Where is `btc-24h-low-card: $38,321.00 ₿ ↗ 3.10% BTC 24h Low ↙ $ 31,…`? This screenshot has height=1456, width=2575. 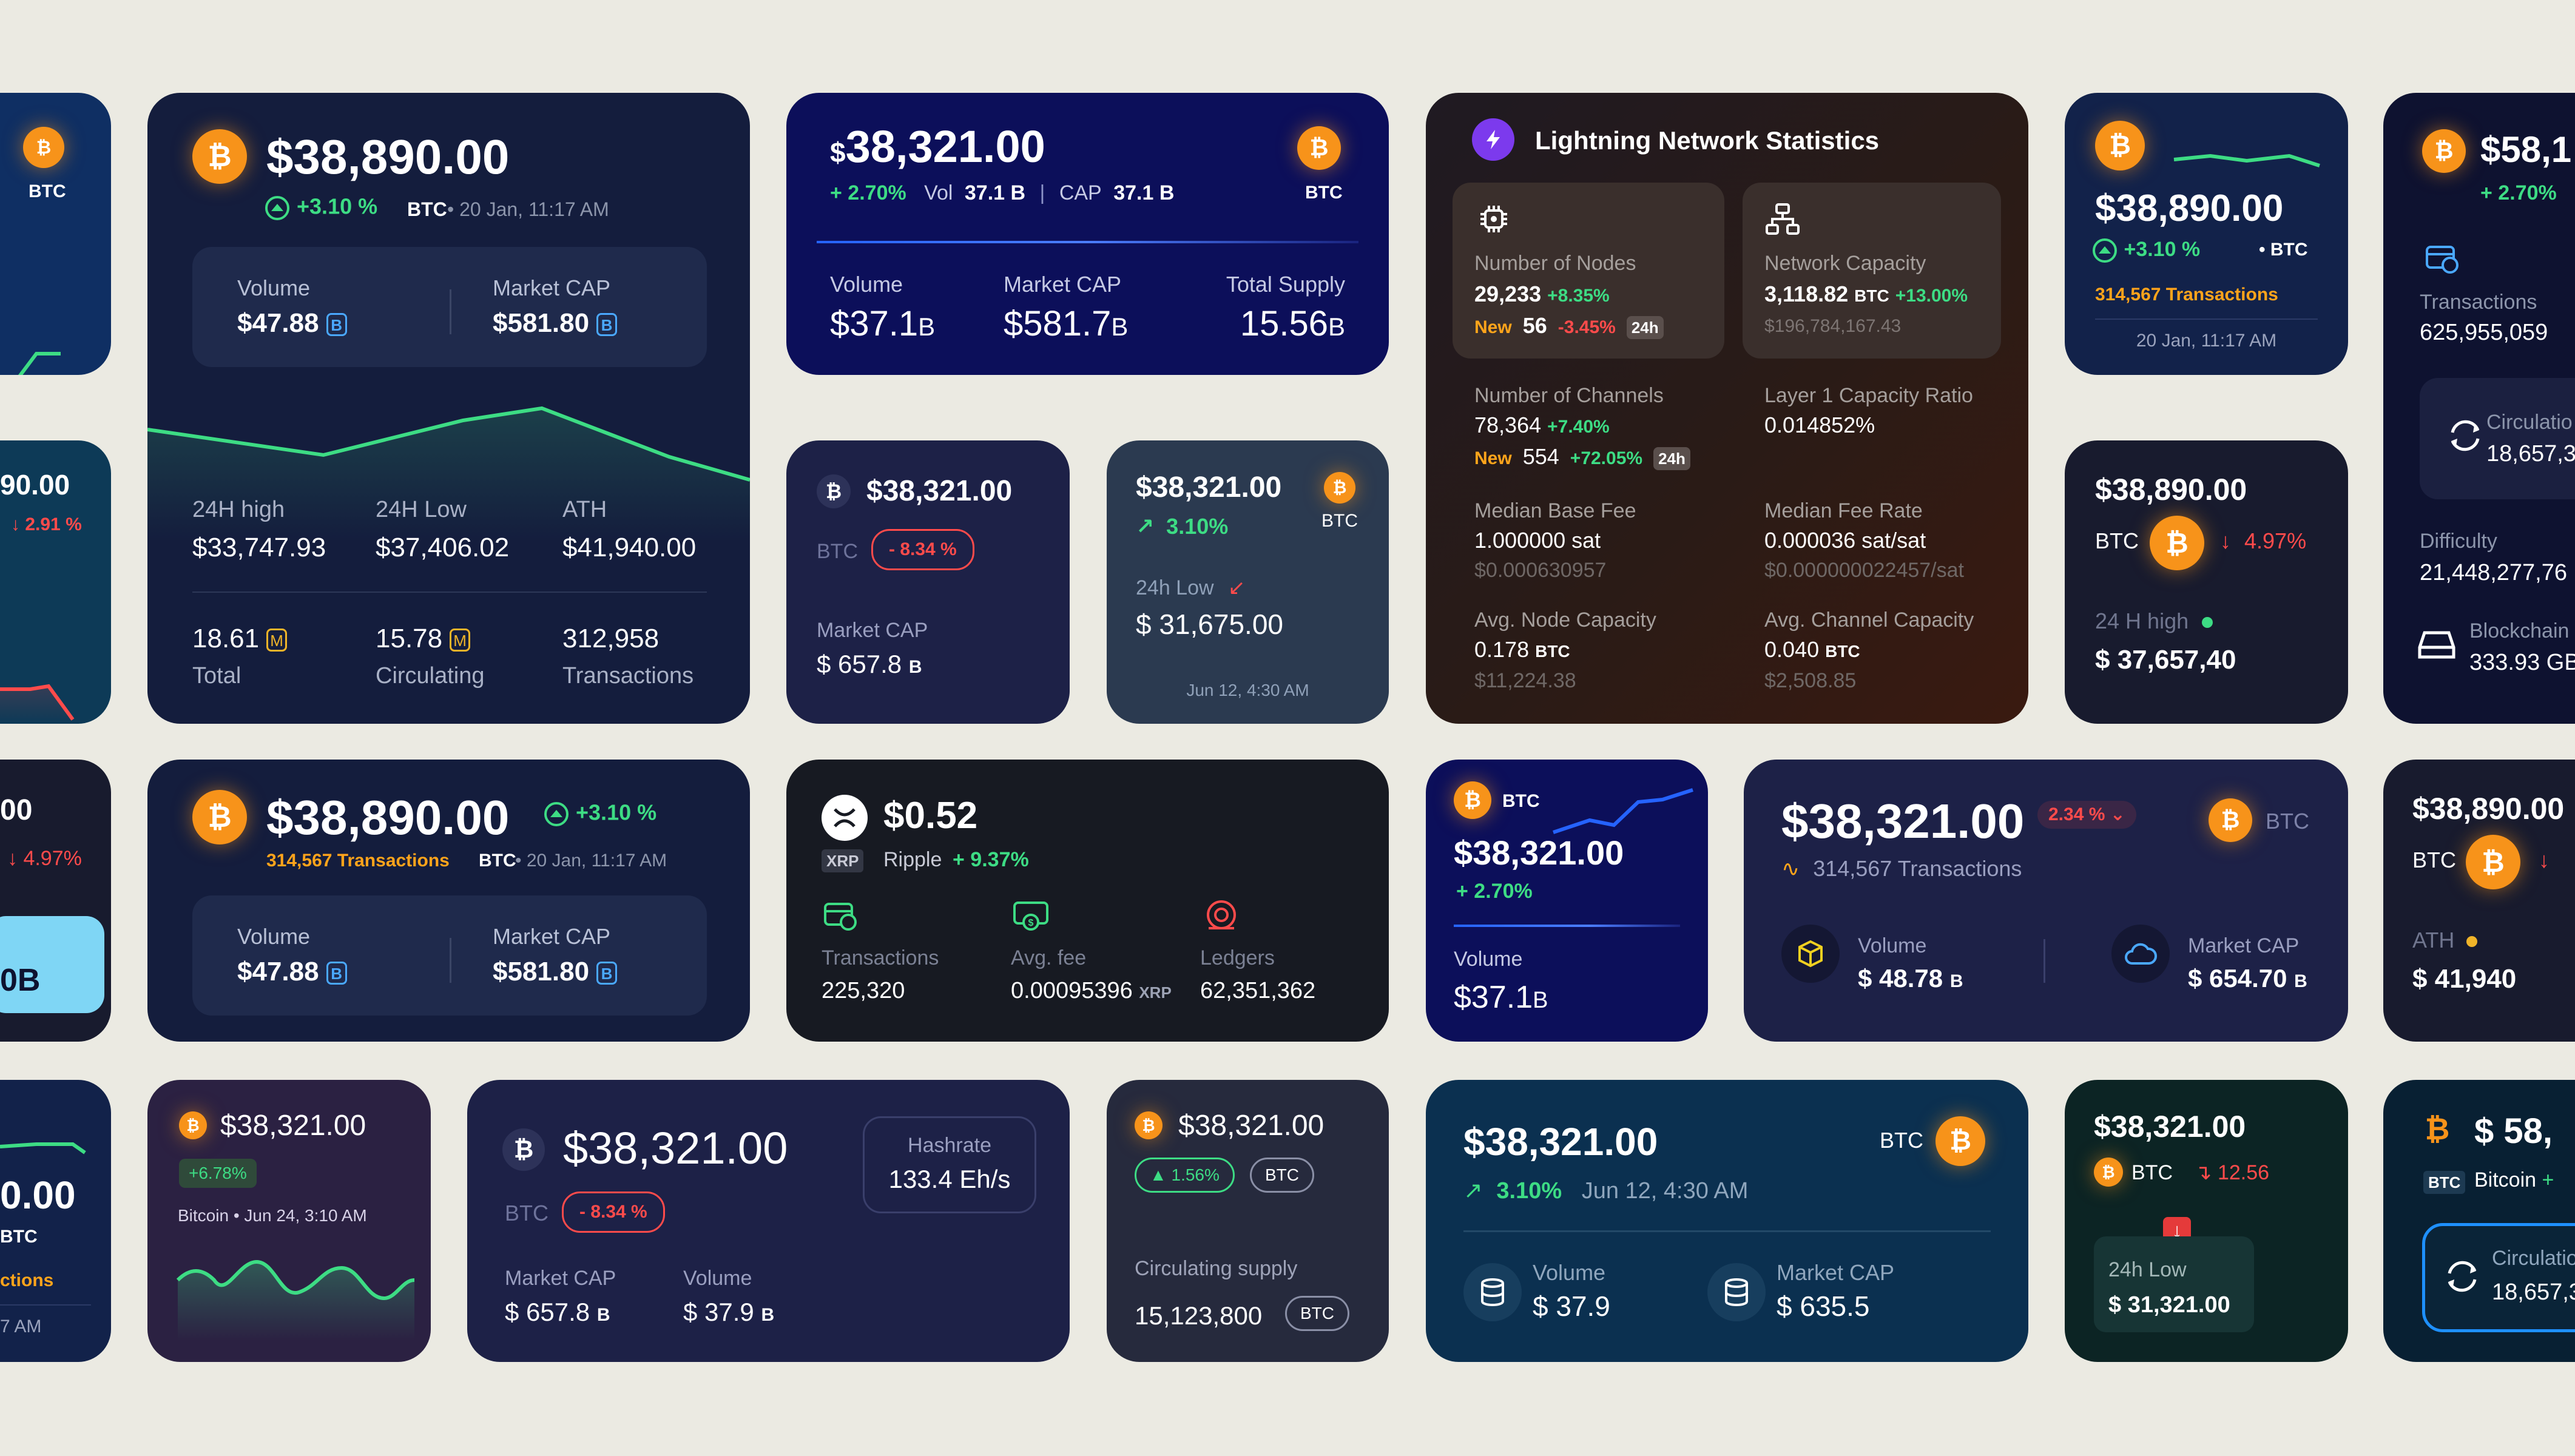
btc-24h-low-card: $38,321.00 ₿ ↗ 3.10% BTC 24h Low ↙ $ 31,… is located at coordinates (1248, 582).